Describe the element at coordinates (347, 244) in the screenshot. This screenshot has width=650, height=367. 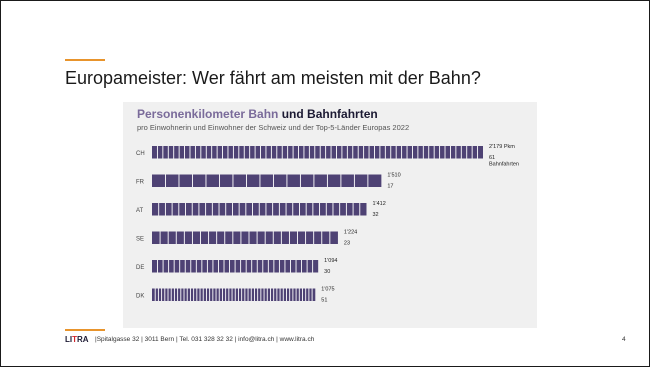
I see `trips-value-label: 23` at that location.